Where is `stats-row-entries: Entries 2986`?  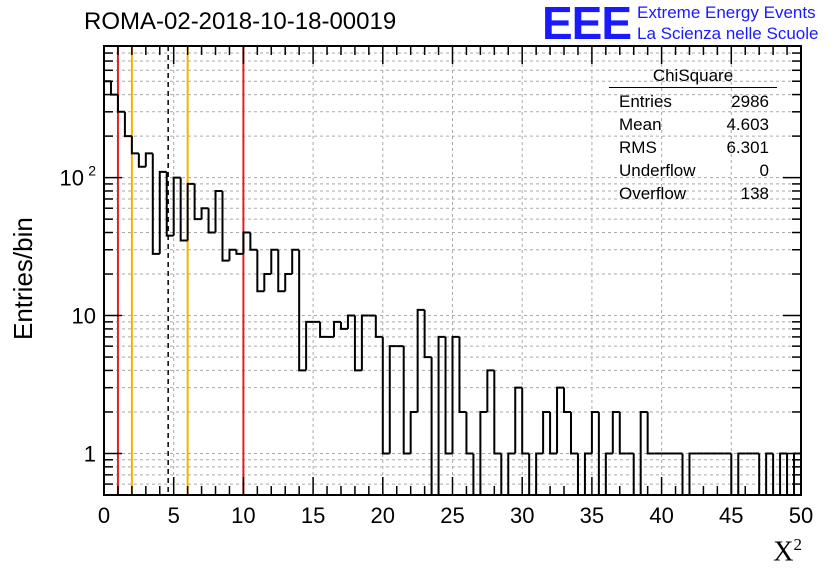
stats-row-entries: Entries 2986 is located at coordinates (693, 101).